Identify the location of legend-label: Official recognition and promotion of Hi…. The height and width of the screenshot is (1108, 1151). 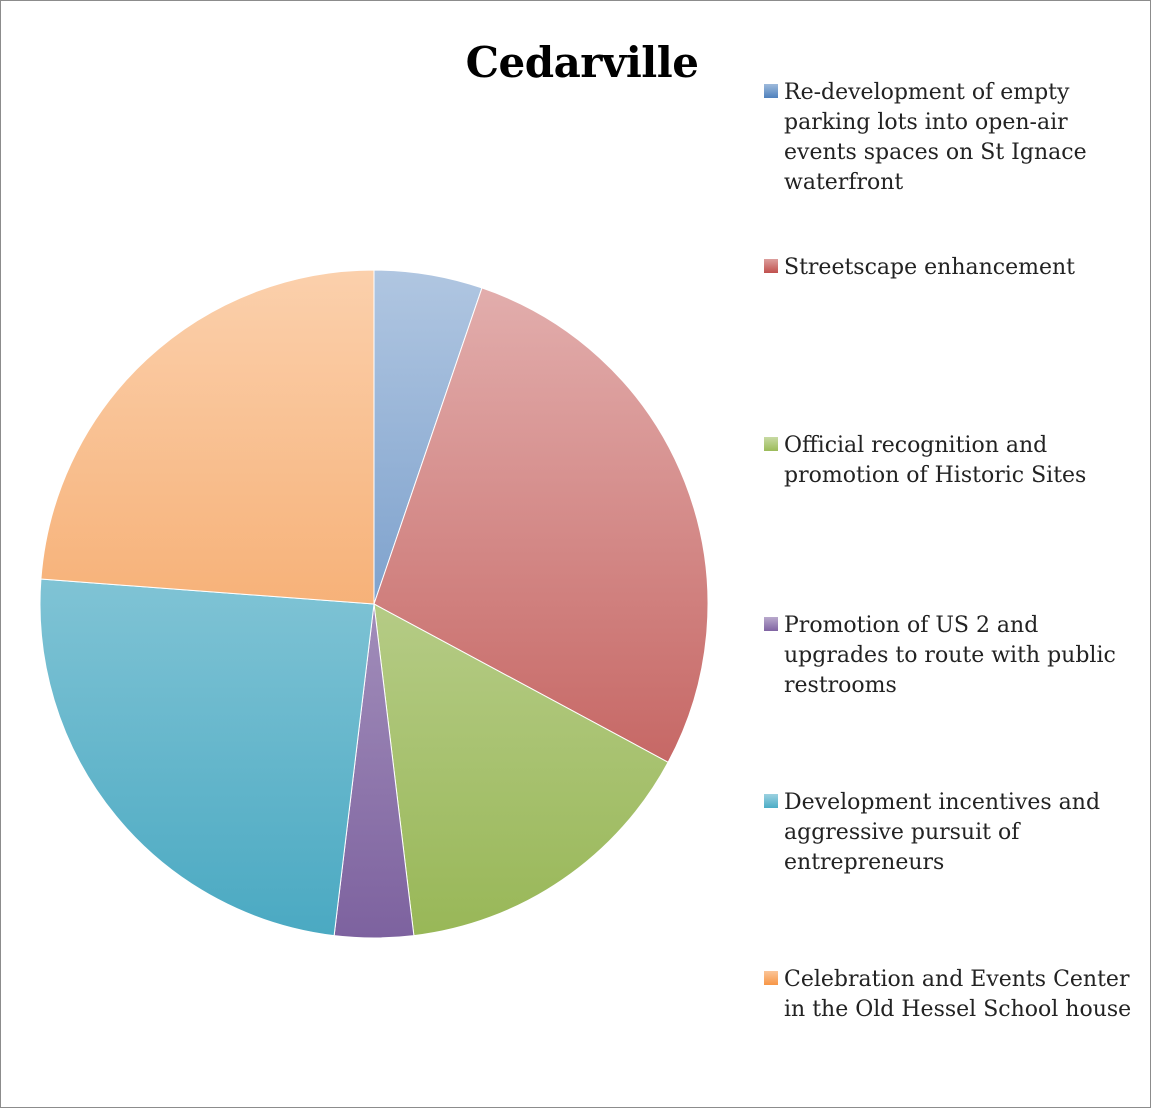
(935, 460).